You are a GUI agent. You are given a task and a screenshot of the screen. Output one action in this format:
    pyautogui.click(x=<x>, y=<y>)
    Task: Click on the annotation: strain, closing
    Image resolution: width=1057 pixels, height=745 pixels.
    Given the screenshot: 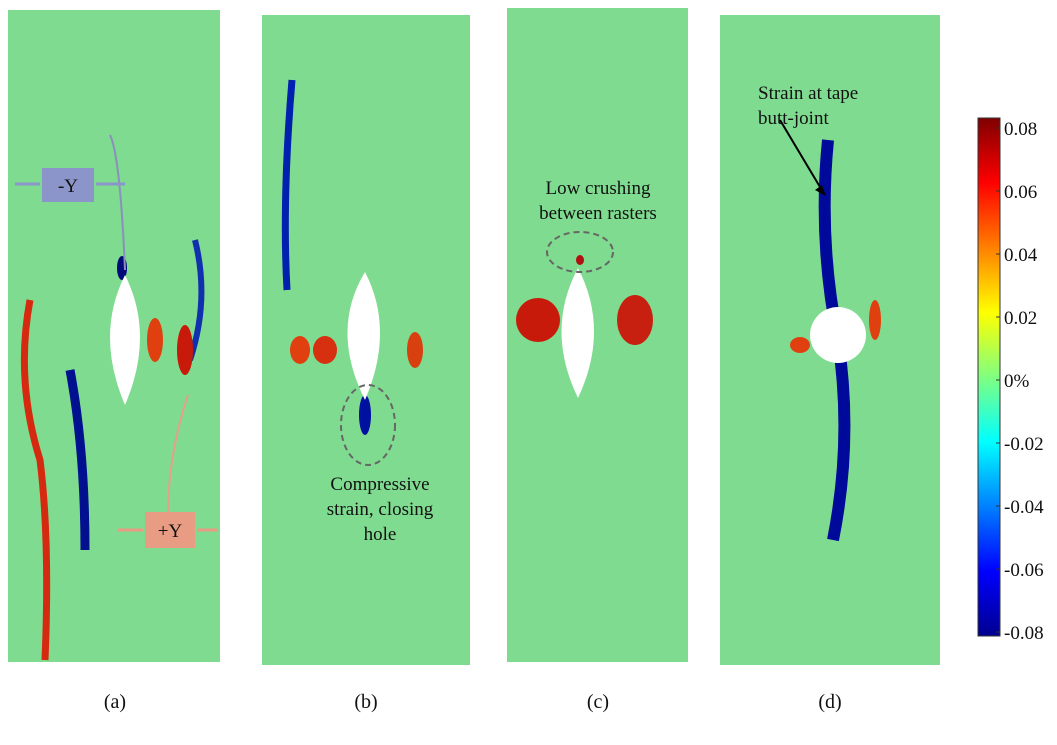 What is the action you would take?
    pyautogui.click(x=380, y=509)
    